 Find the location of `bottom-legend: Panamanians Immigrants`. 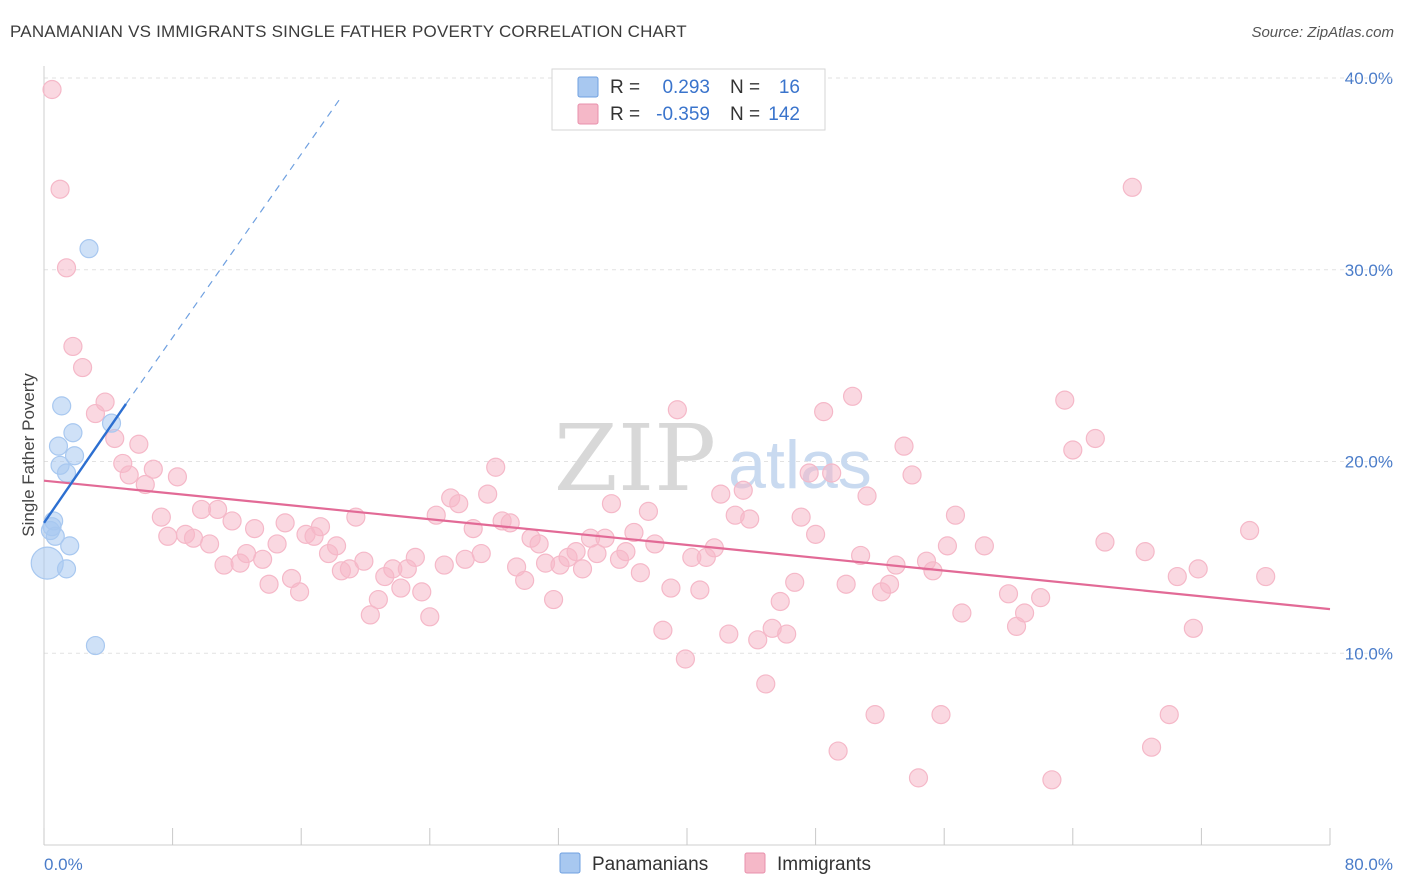

bottom-legend: Panamanians Immigrants is located at coordinates (715, 863).